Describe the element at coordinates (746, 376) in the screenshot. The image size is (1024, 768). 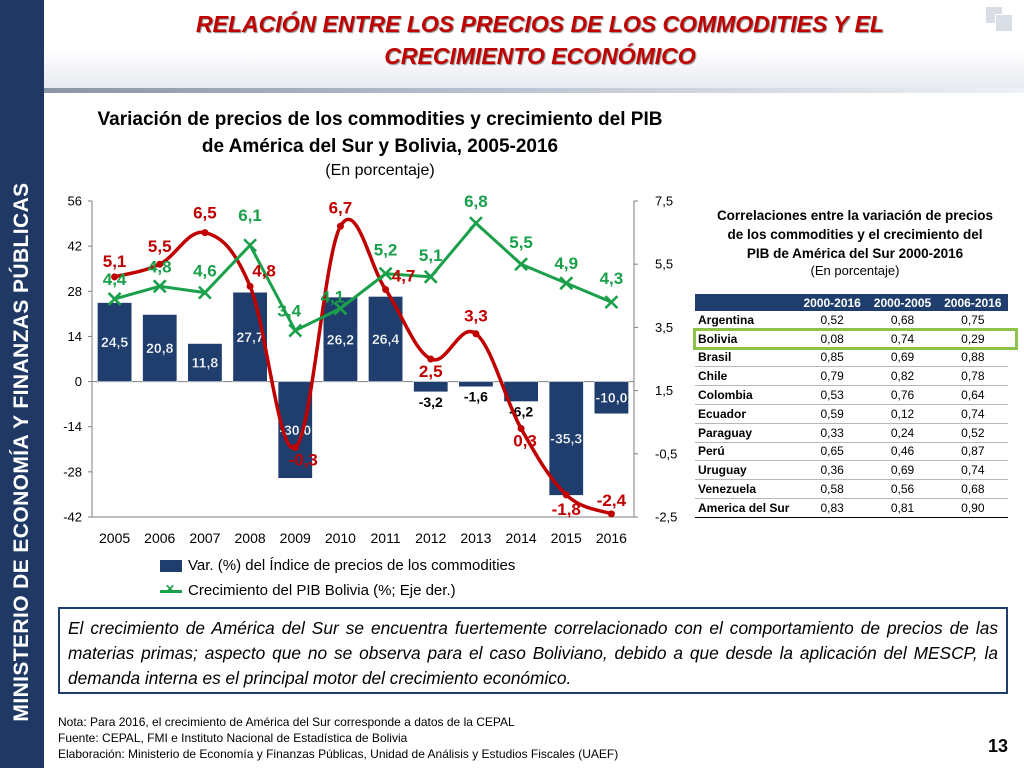
I see `country-cell: Chile` at that location.